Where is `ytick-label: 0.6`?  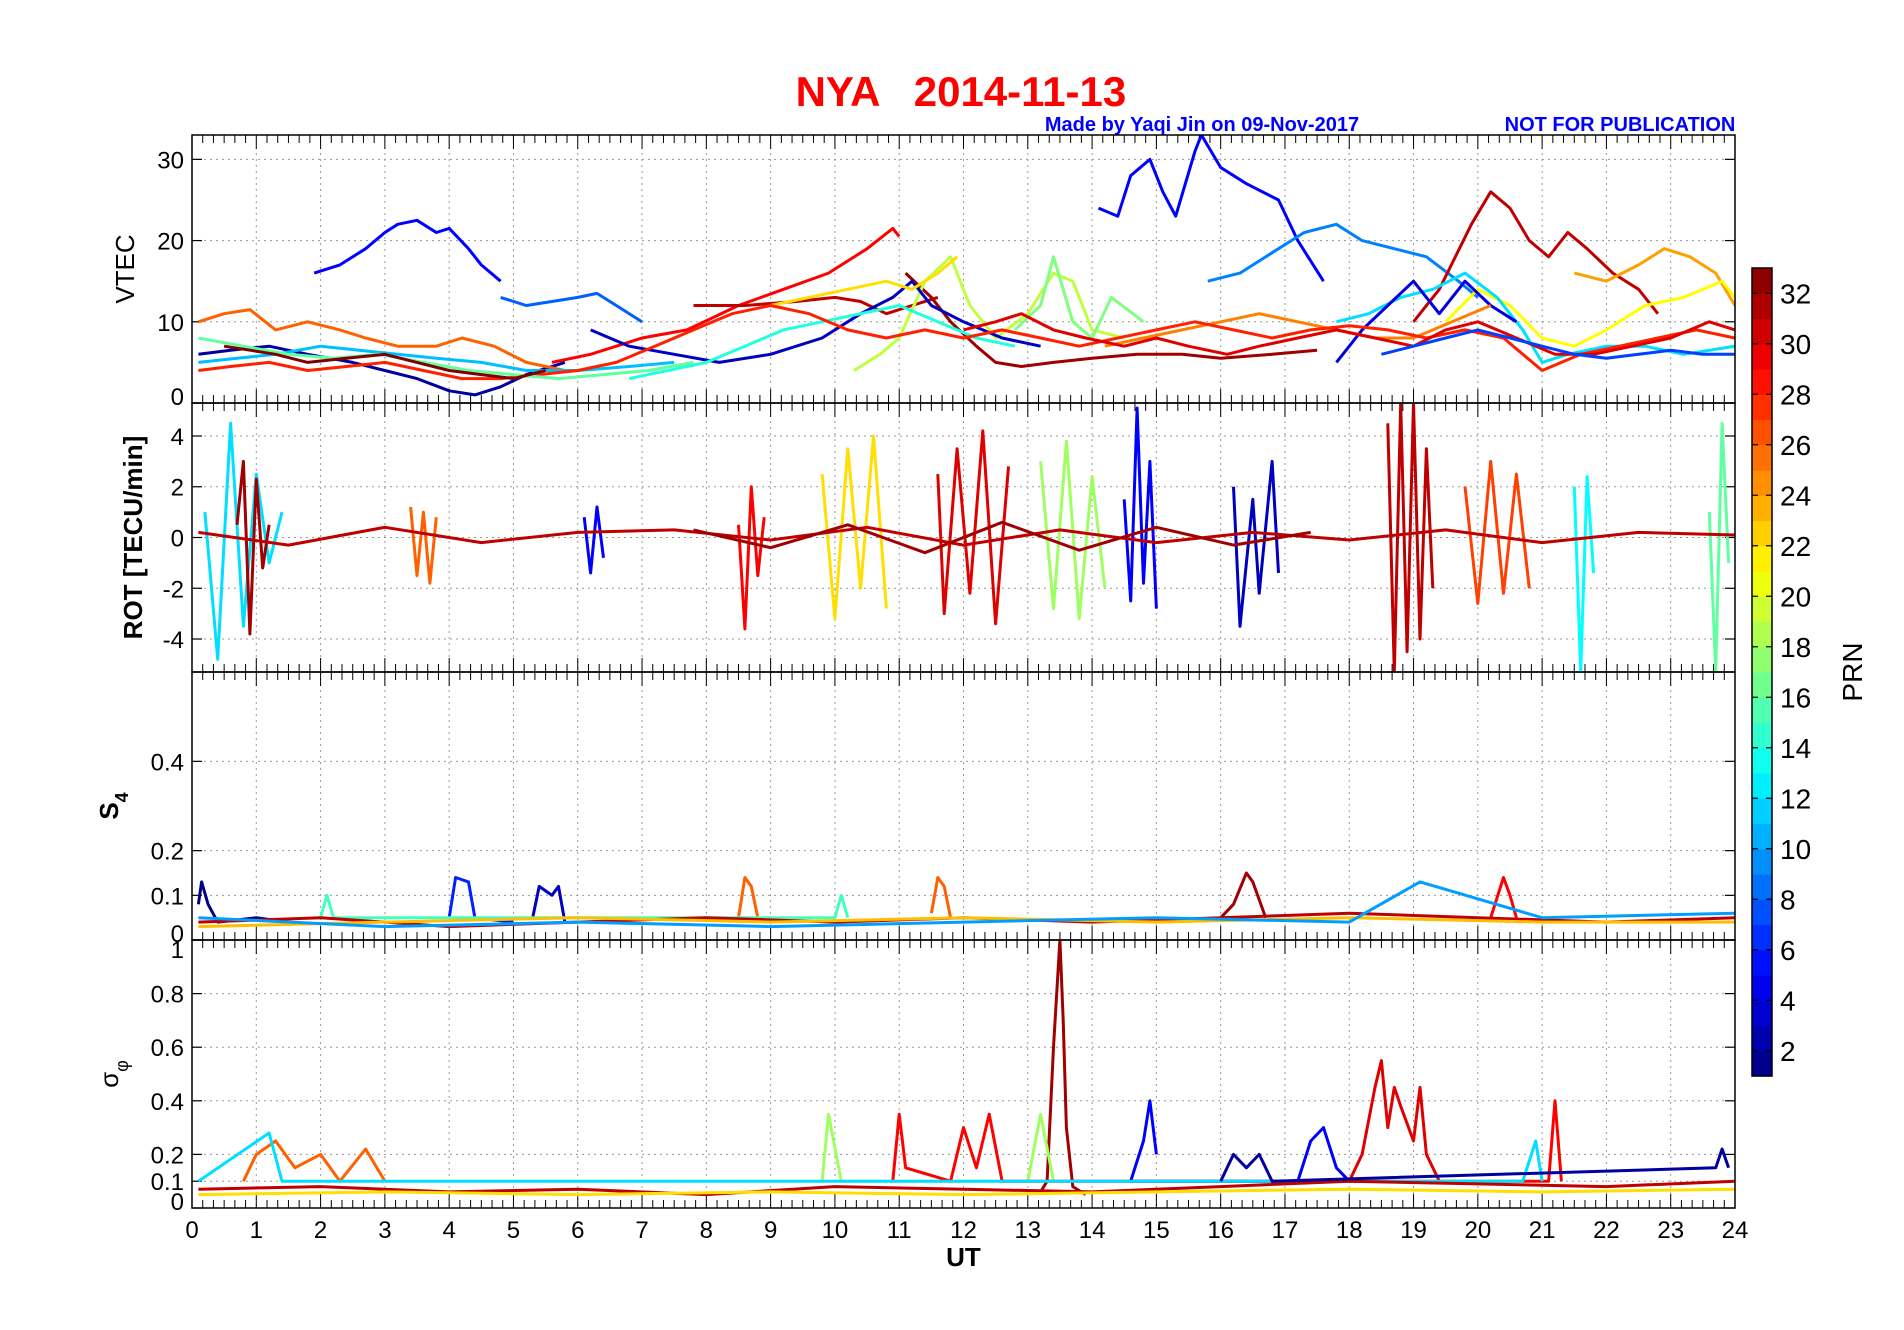 ytick-label: 0.6 is located at coordinates (167, 1048).